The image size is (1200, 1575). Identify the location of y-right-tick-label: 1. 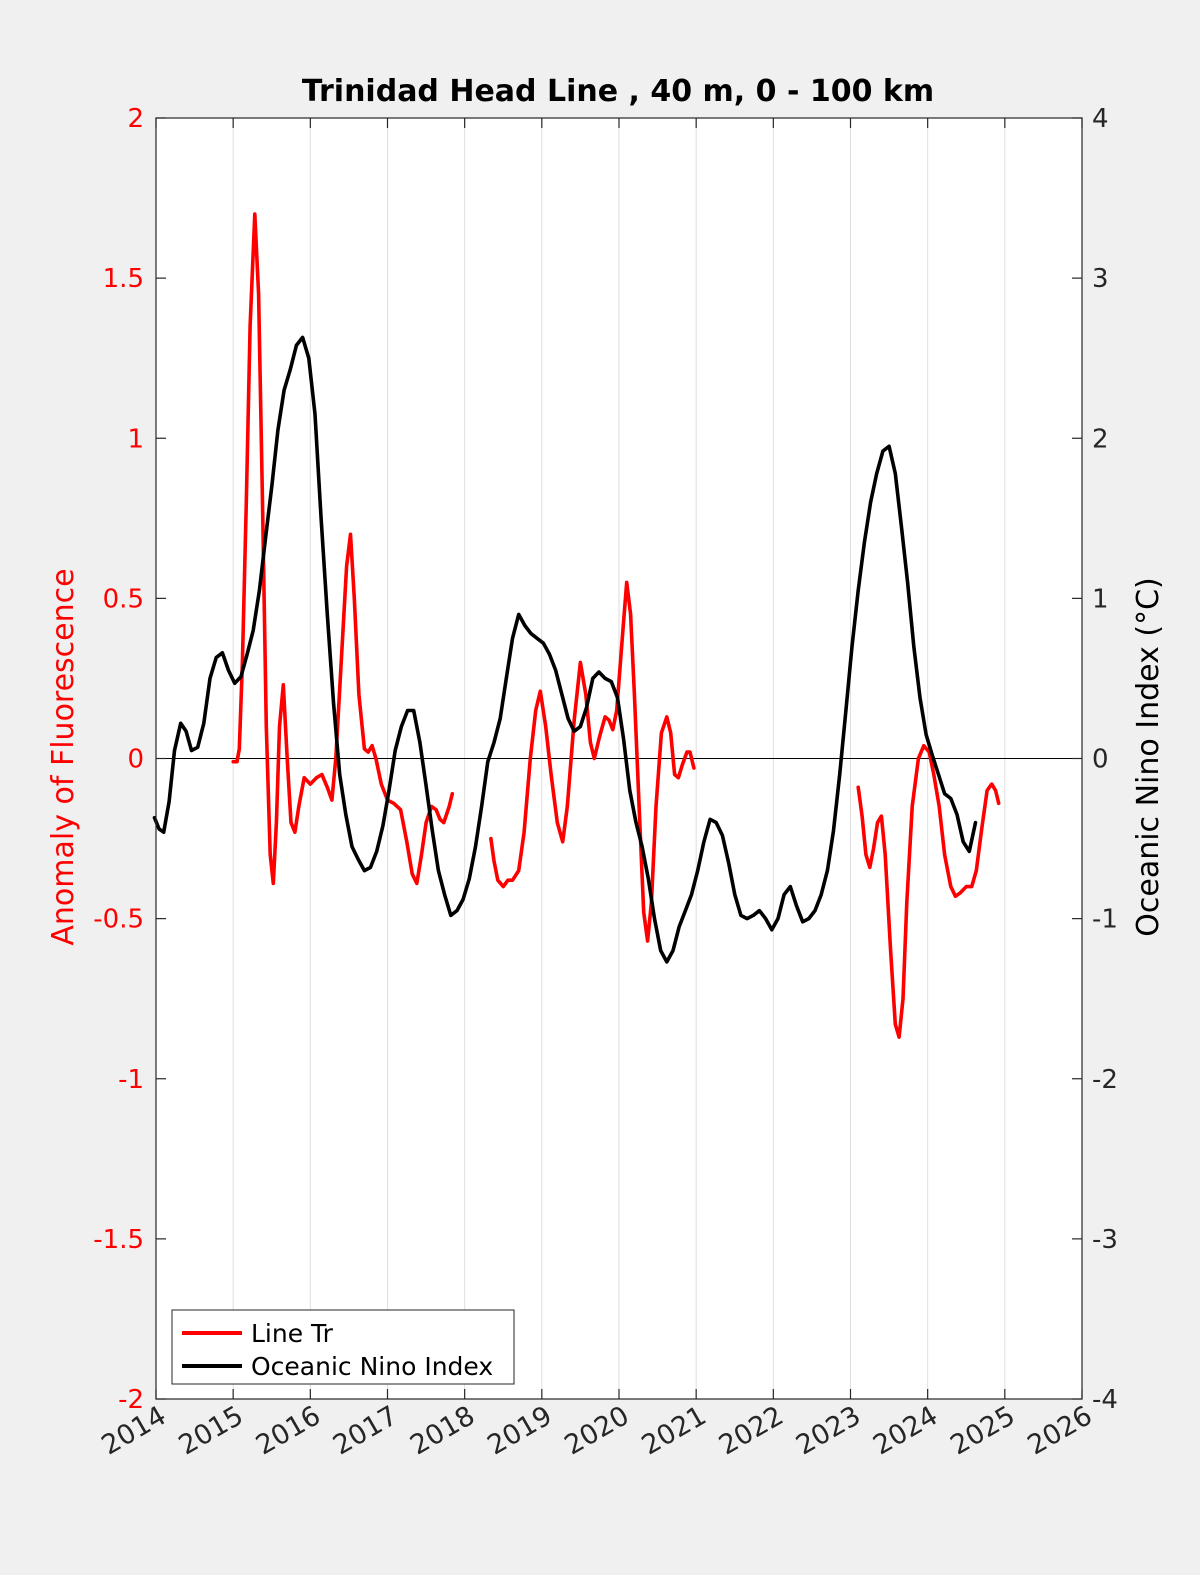
(1100, 599).